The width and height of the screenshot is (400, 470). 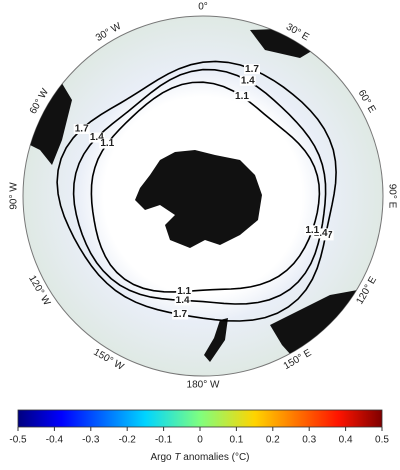 What do you see at coordinates (216, 340) in the screenshot?
I see `new-zealand` at bounding box center [216, 340].